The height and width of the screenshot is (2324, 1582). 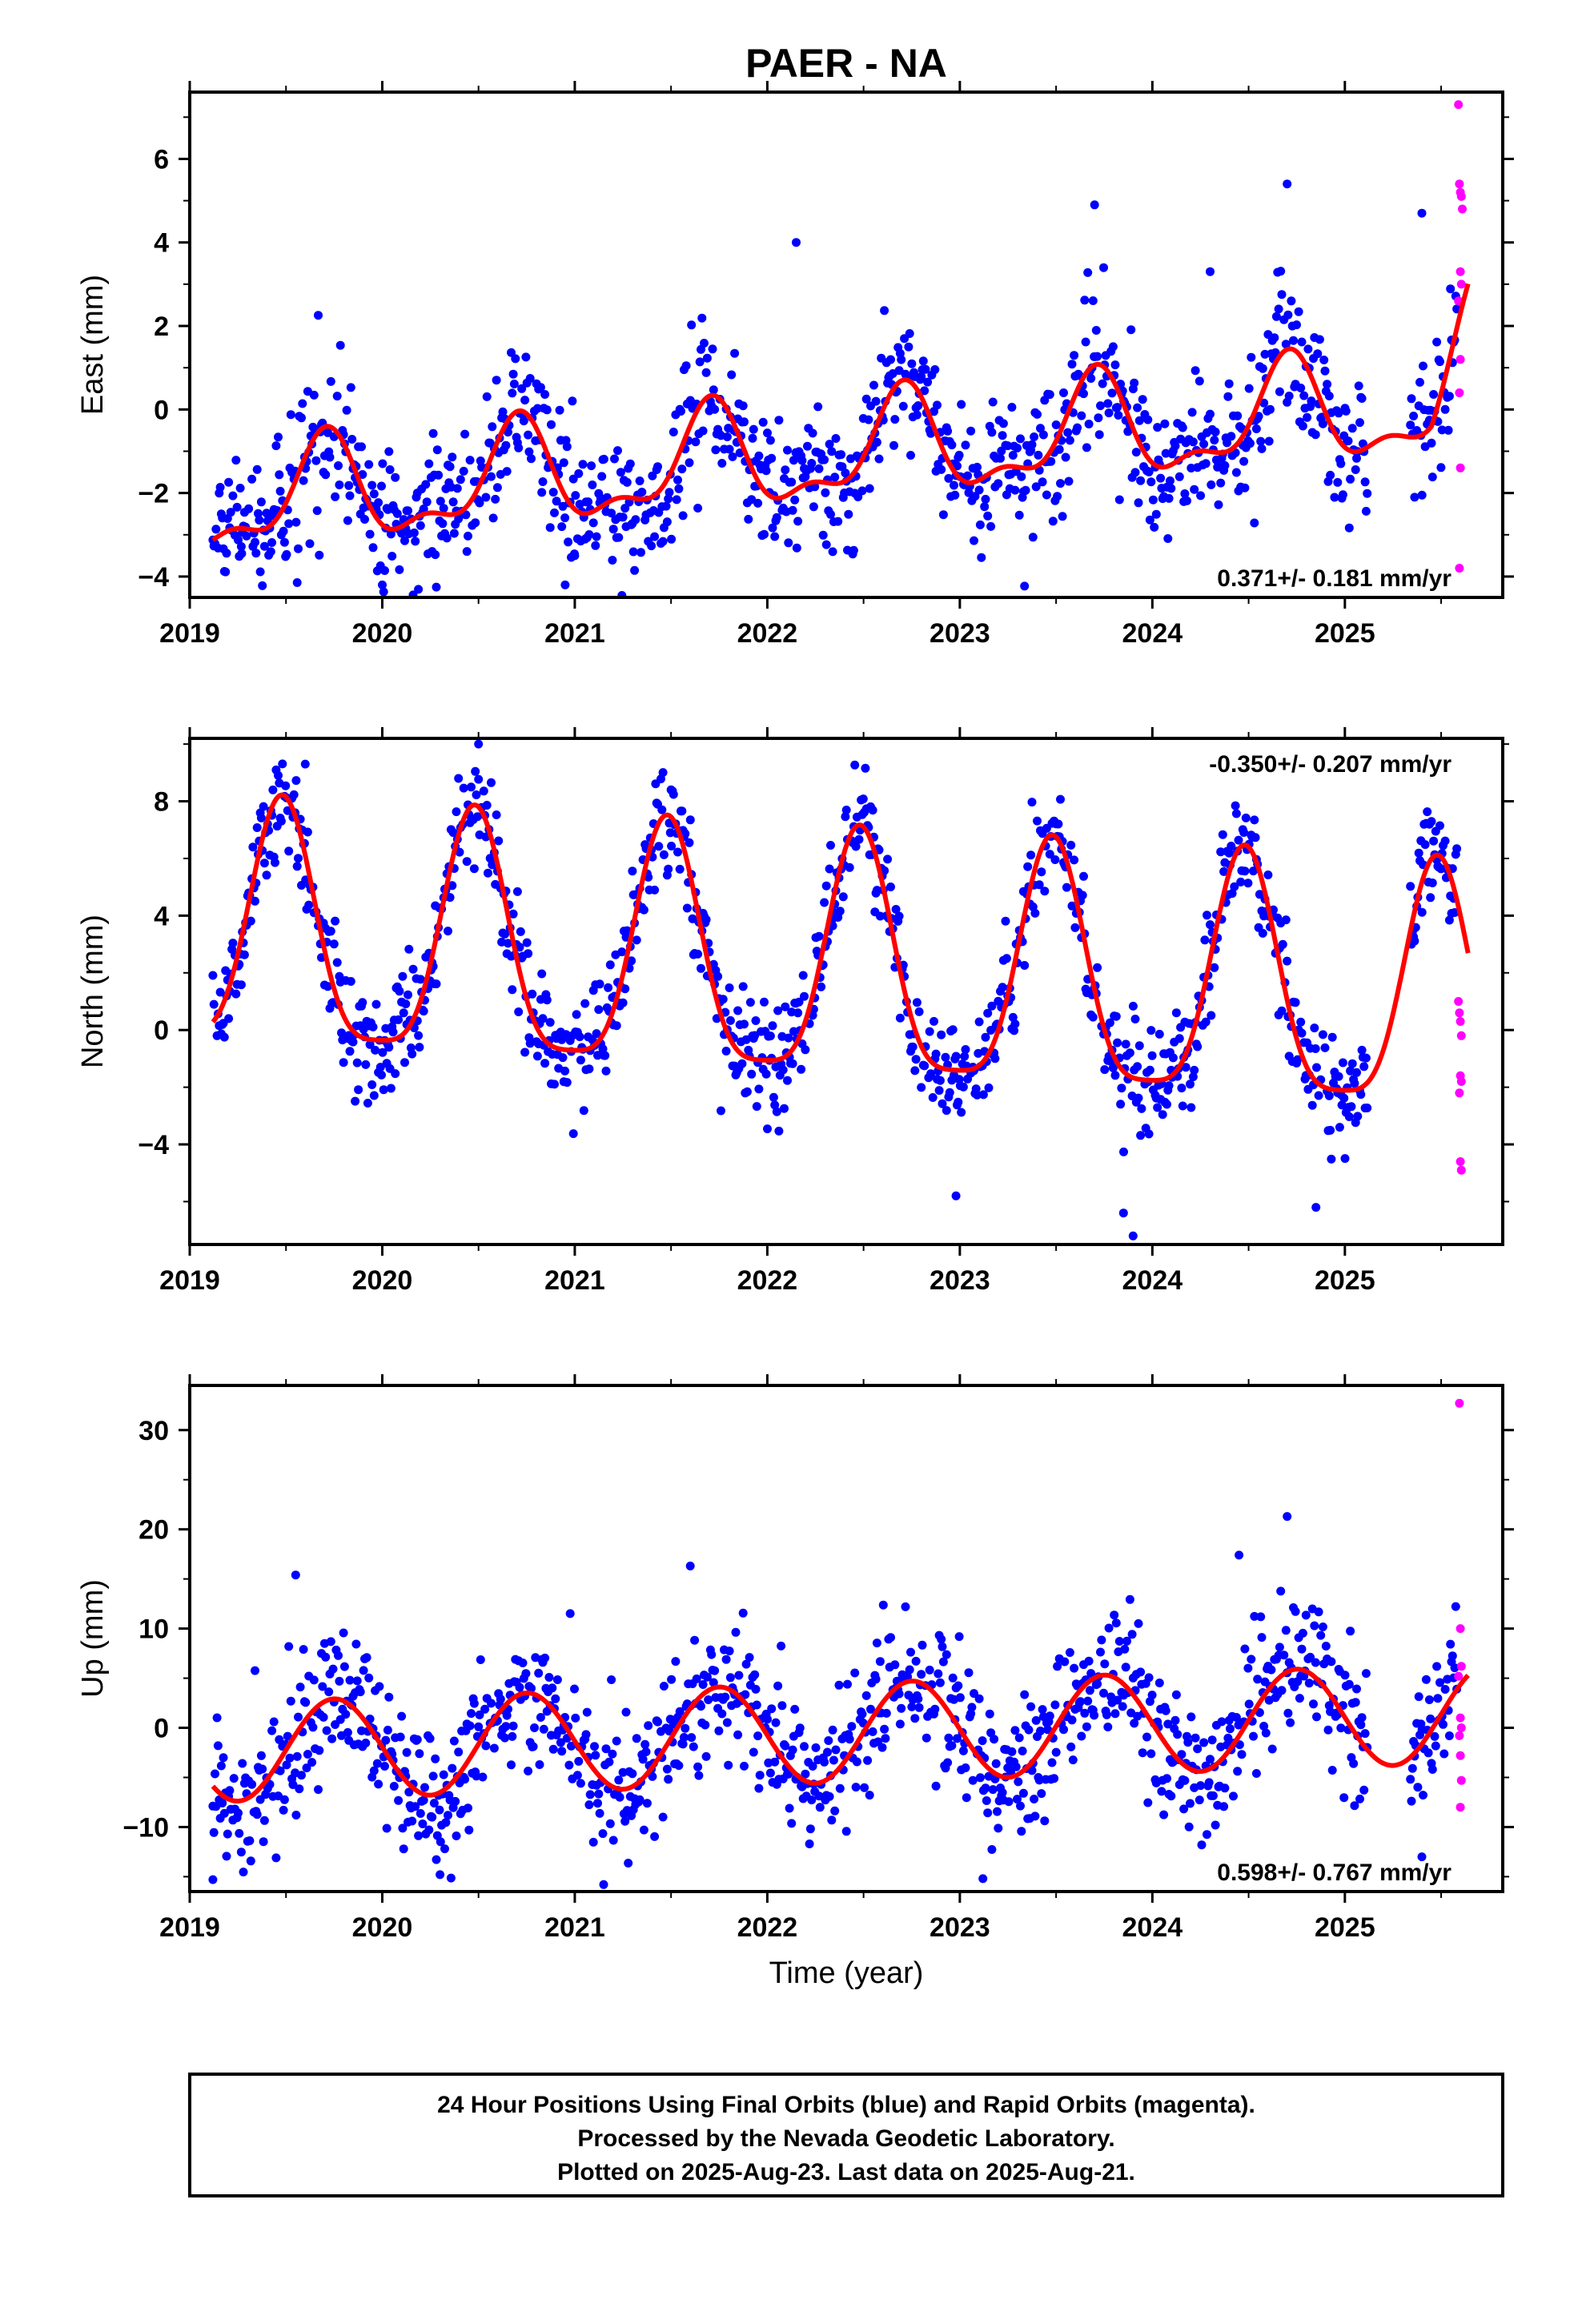 I want to click on up-rapid-point, so click(x=1460, y=1403).